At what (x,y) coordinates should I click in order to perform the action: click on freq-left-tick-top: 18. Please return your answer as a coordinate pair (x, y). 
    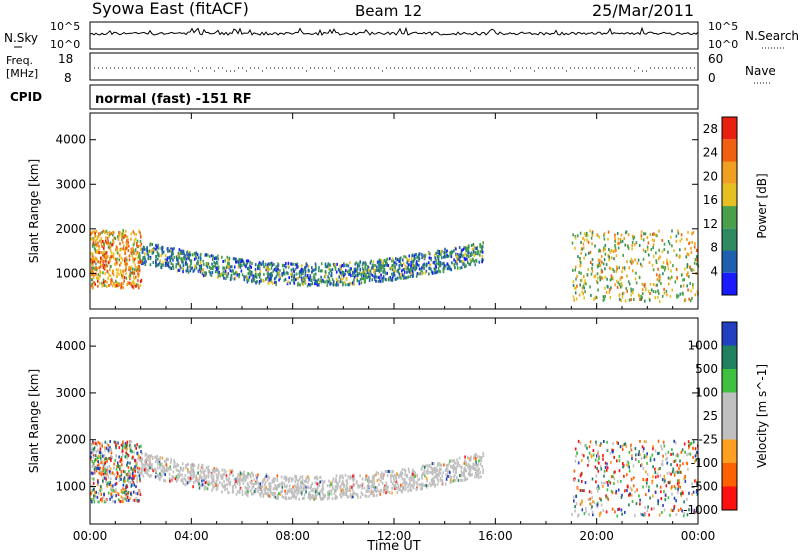
    Looking at the image, I should click on (65, 59).